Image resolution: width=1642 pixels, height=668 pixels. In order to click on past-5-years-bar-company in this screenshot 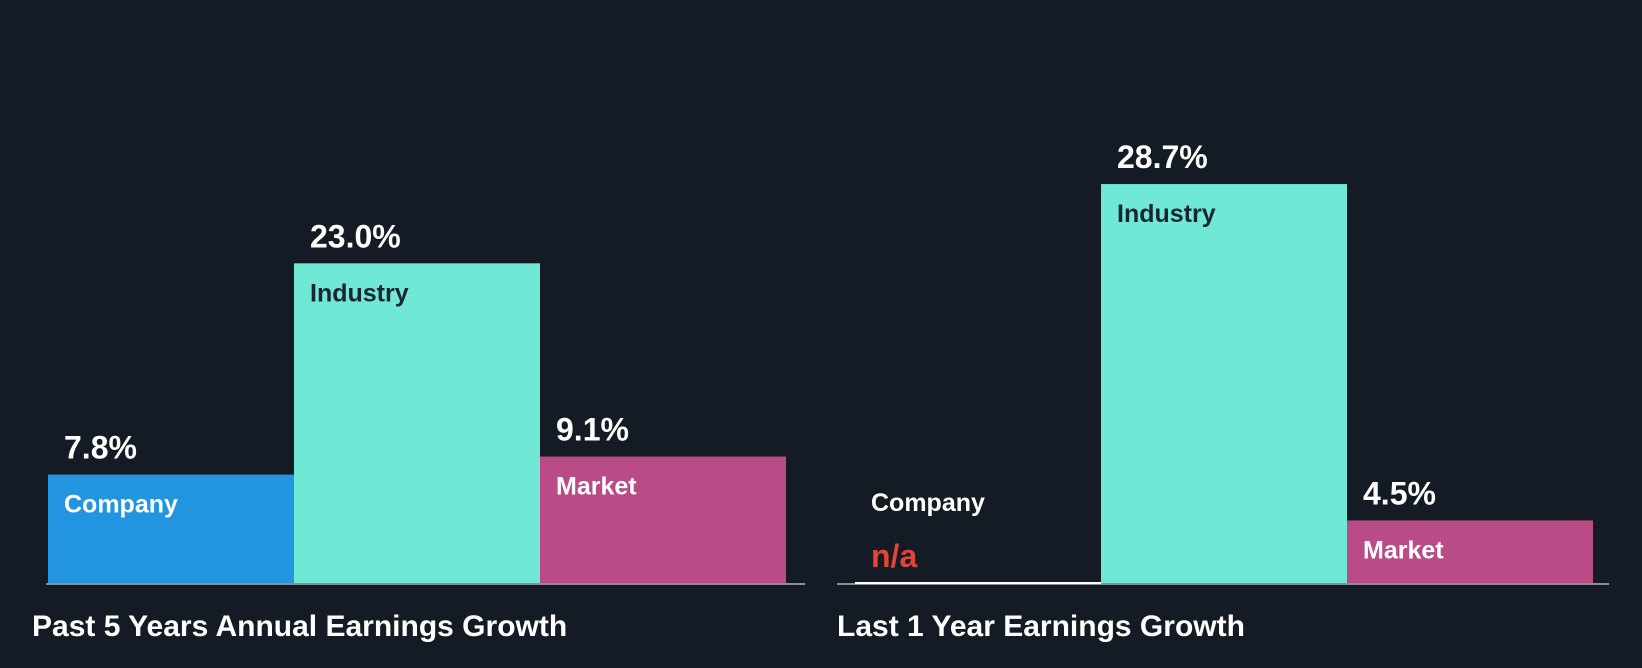, I will do `click(171, 528)`.